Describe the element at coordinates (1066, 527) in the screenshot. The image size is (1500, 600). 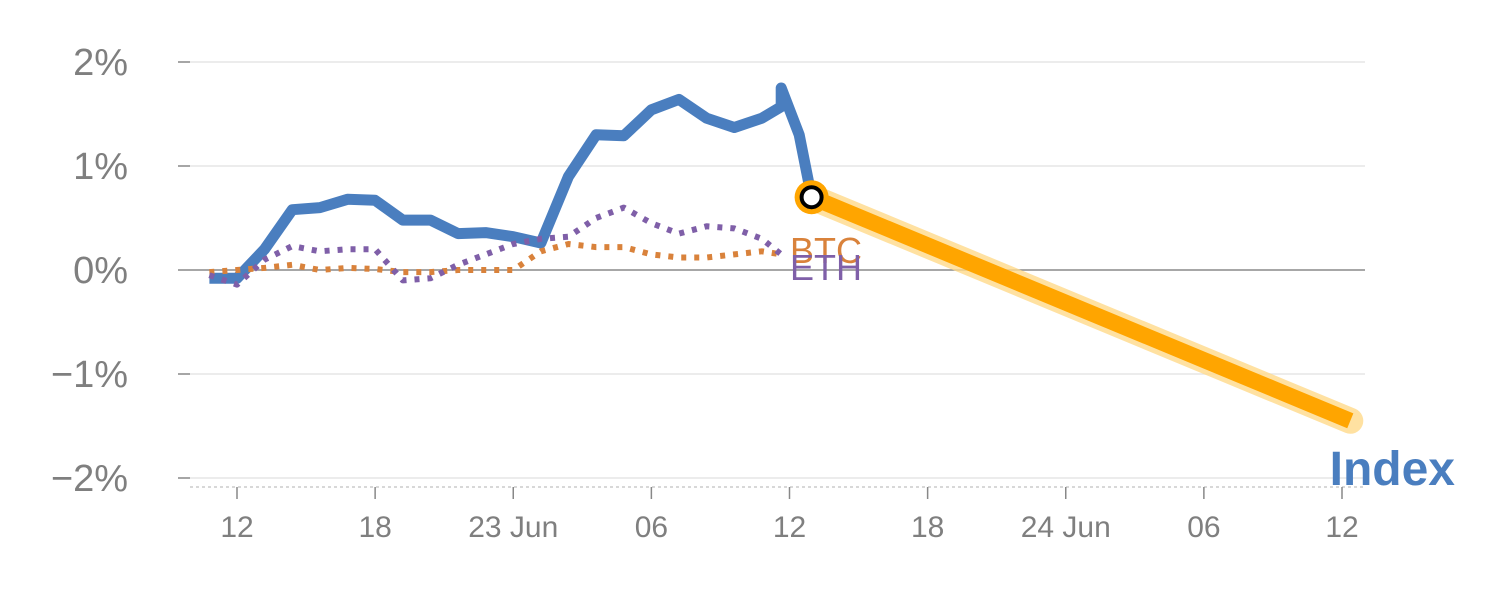
I see `x-tick-label: 24 Jun` at that location.